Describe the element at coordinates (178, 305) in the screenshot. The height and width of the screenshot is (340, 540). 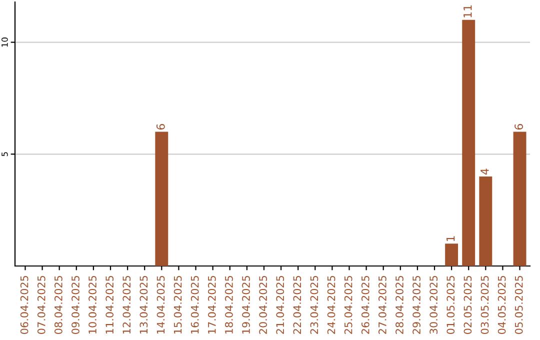
I see `x-tick-label: 15.04.2025` at that location.